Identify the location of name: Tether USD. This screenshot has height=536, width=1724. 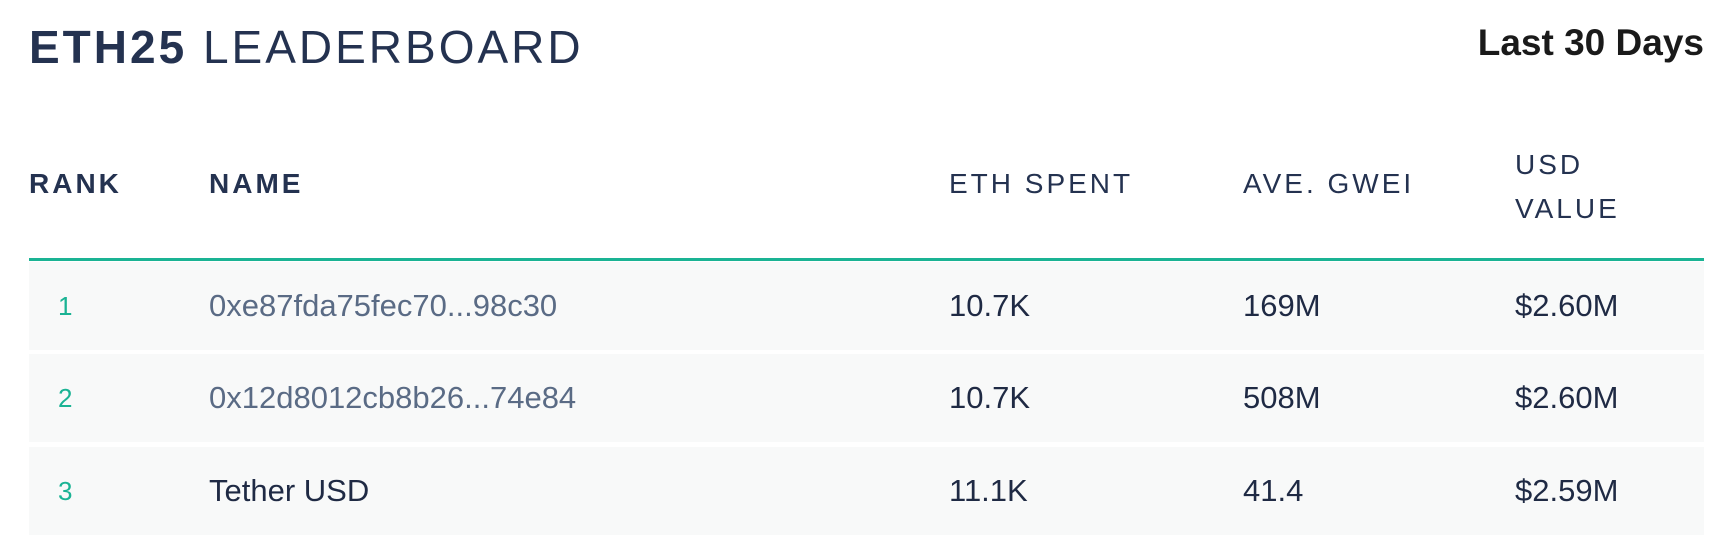
(289, 490).